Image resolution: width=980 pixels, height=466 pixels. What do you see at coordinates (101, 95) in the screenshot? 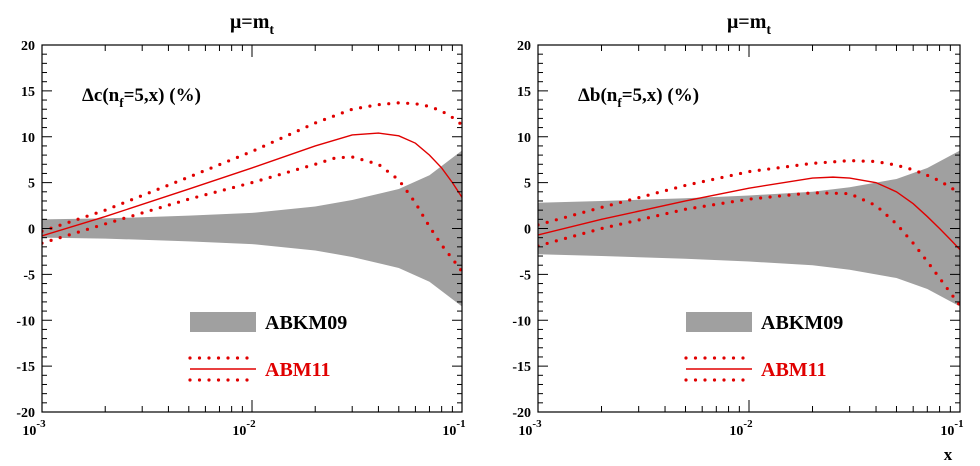
I see `annotation-prefix: Δc(n` at bounding box center [101, 95].